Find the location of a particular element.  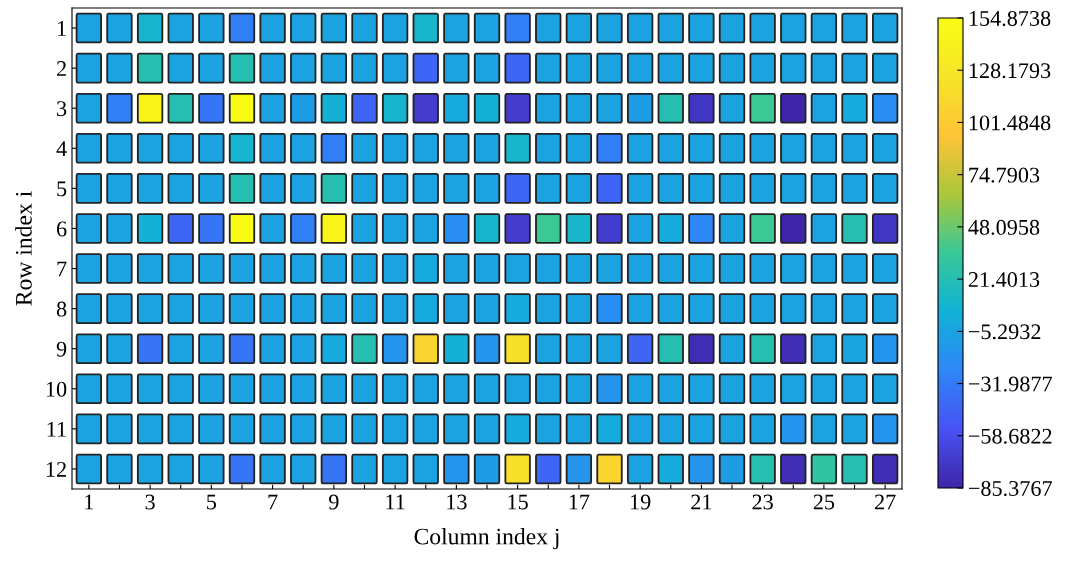

y-tick-label: 9 is located at coordinates (61, 349).